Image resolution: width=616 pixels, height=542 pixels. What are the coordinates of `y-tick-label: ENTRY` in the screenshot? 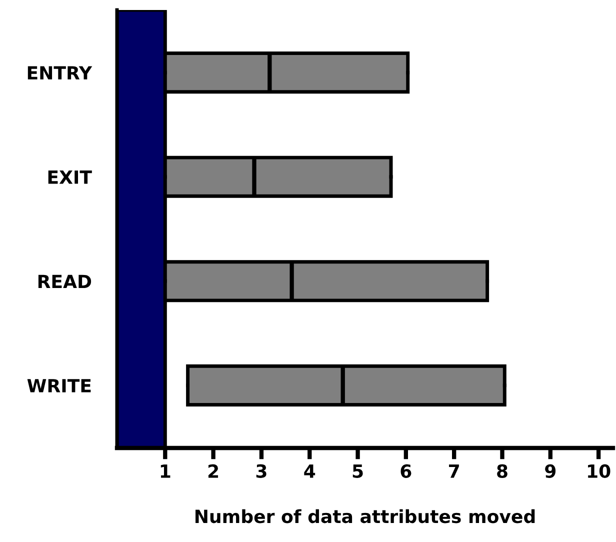 It's located at (60, 73).